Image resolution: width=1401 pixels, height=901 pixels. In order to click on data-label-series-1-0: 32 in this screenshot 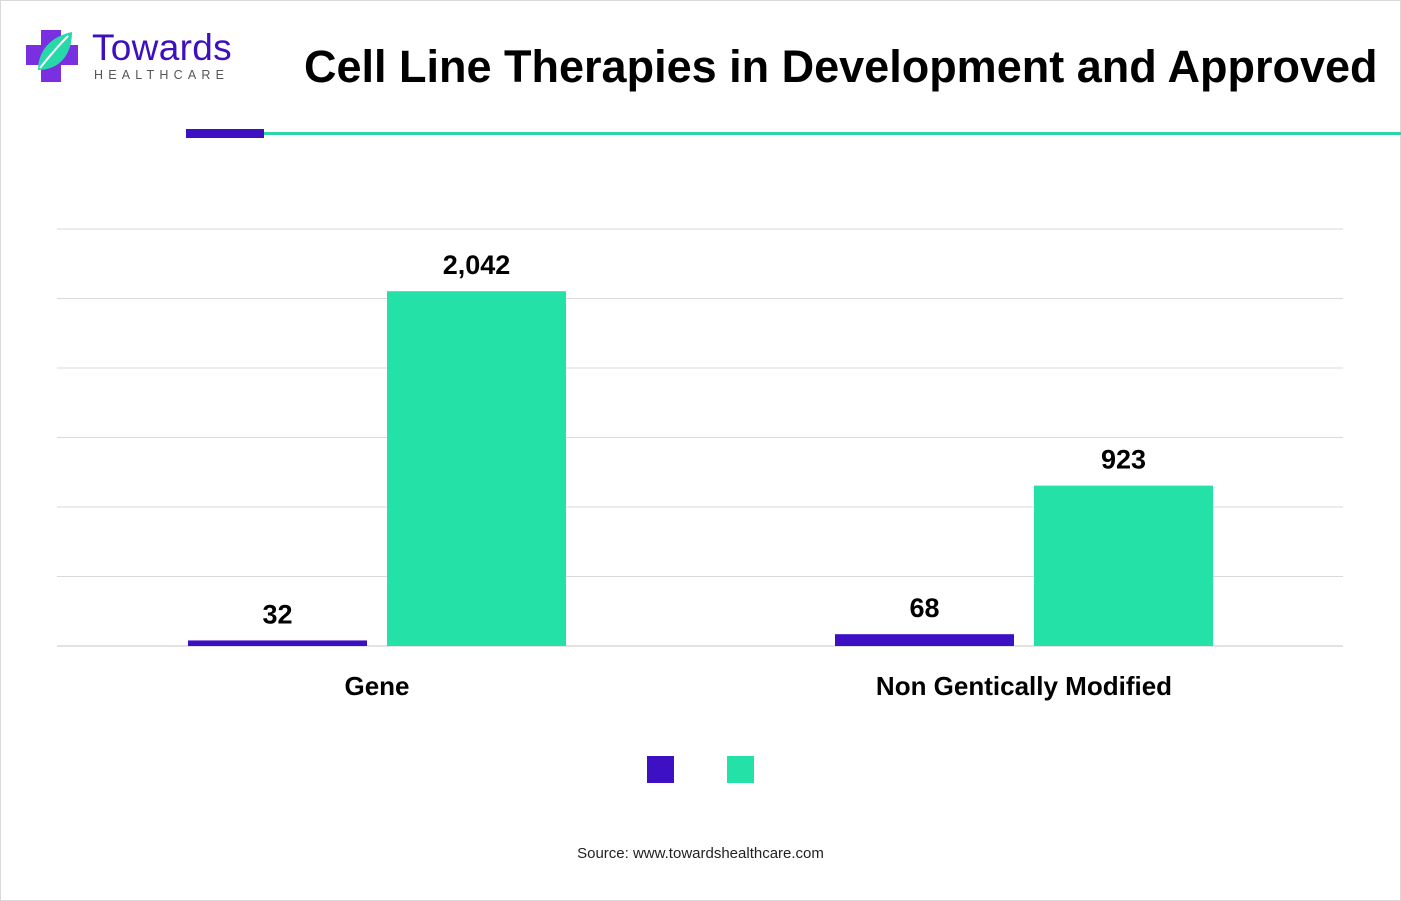, I will do `click(277, 614)`.